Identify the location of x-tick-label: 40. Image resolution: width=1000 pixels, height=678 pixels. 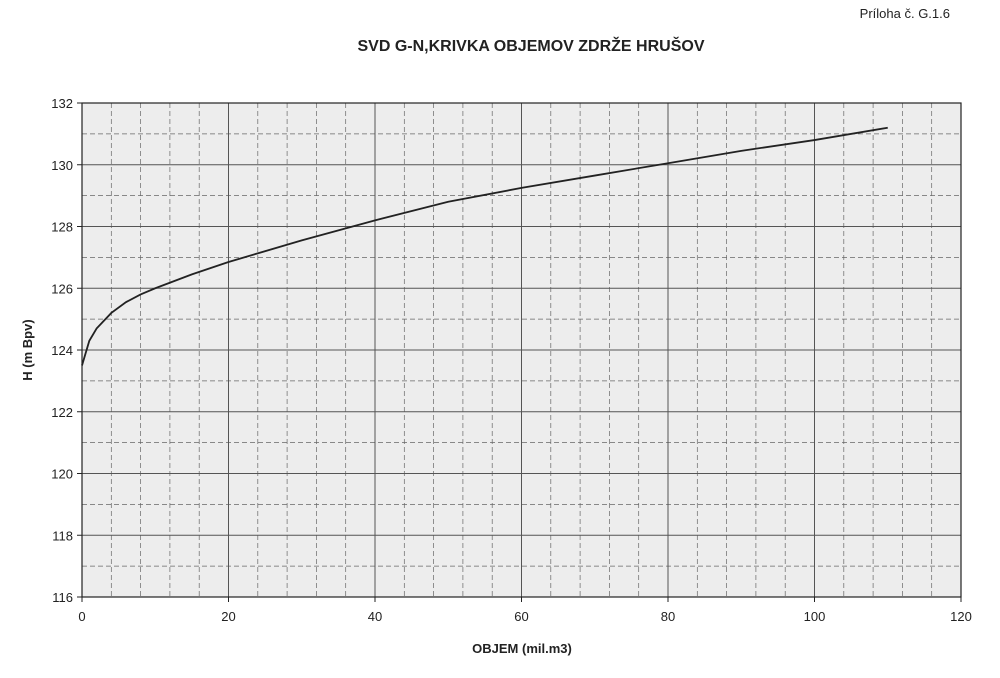
(375, 616).